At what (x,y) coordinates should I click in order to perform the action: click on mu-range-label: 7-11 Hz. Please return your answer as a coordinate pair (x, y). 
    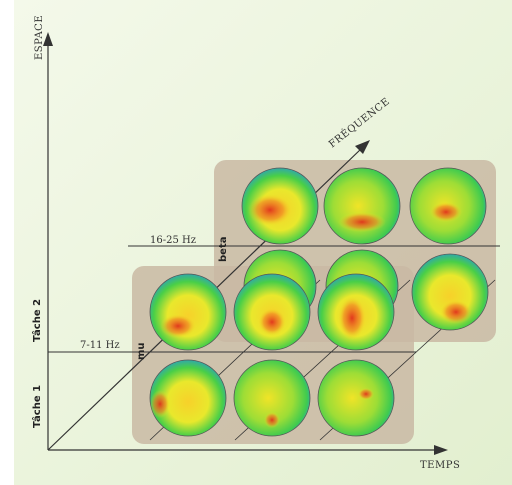
    Looking at the image, I should click on (100, 345).